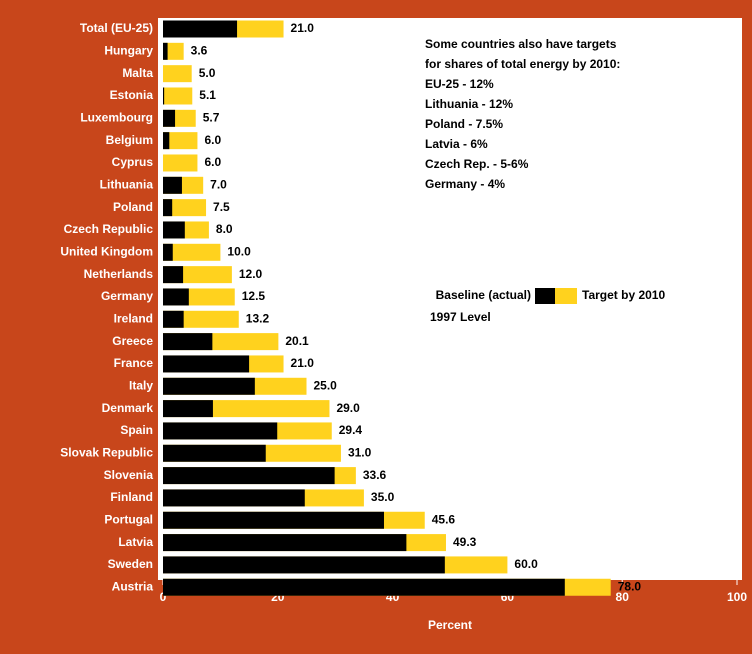 Image resolution: width=752 pixels, height=654 pixels. Describe the element at coordinates (131, 497) in the screenshot. I see `y-tick-label: Finland` at that location.